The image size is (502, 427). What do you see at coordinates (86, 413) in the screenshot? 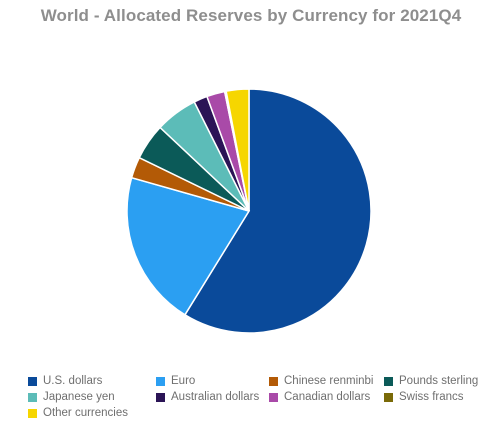
I see `legend-label: Other currencies` at bounding box center [86, 413].